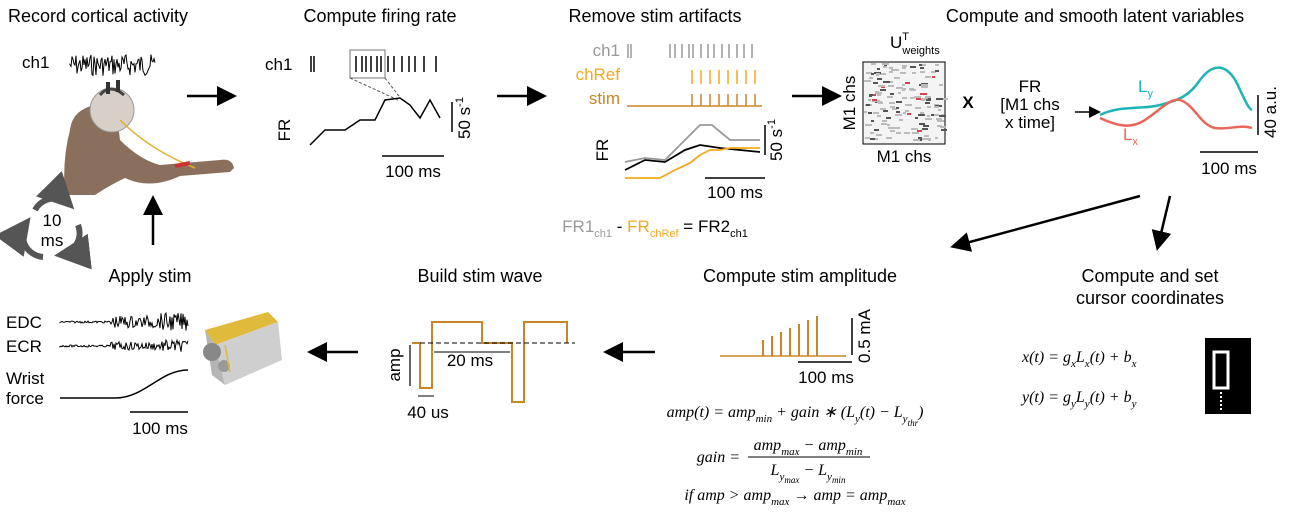 Image resolution: width=1290 pixels, height=512 pixels. I want to click on label-sub: x, so click(1135, 142).